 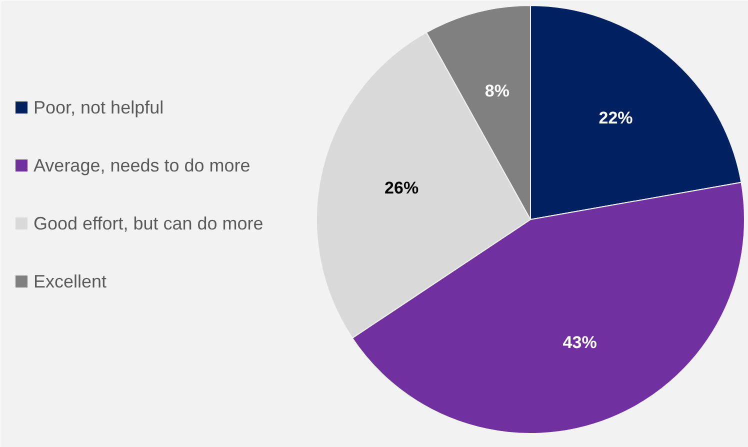 I want to click on data-label: 22%, so click(x=615, y=118).